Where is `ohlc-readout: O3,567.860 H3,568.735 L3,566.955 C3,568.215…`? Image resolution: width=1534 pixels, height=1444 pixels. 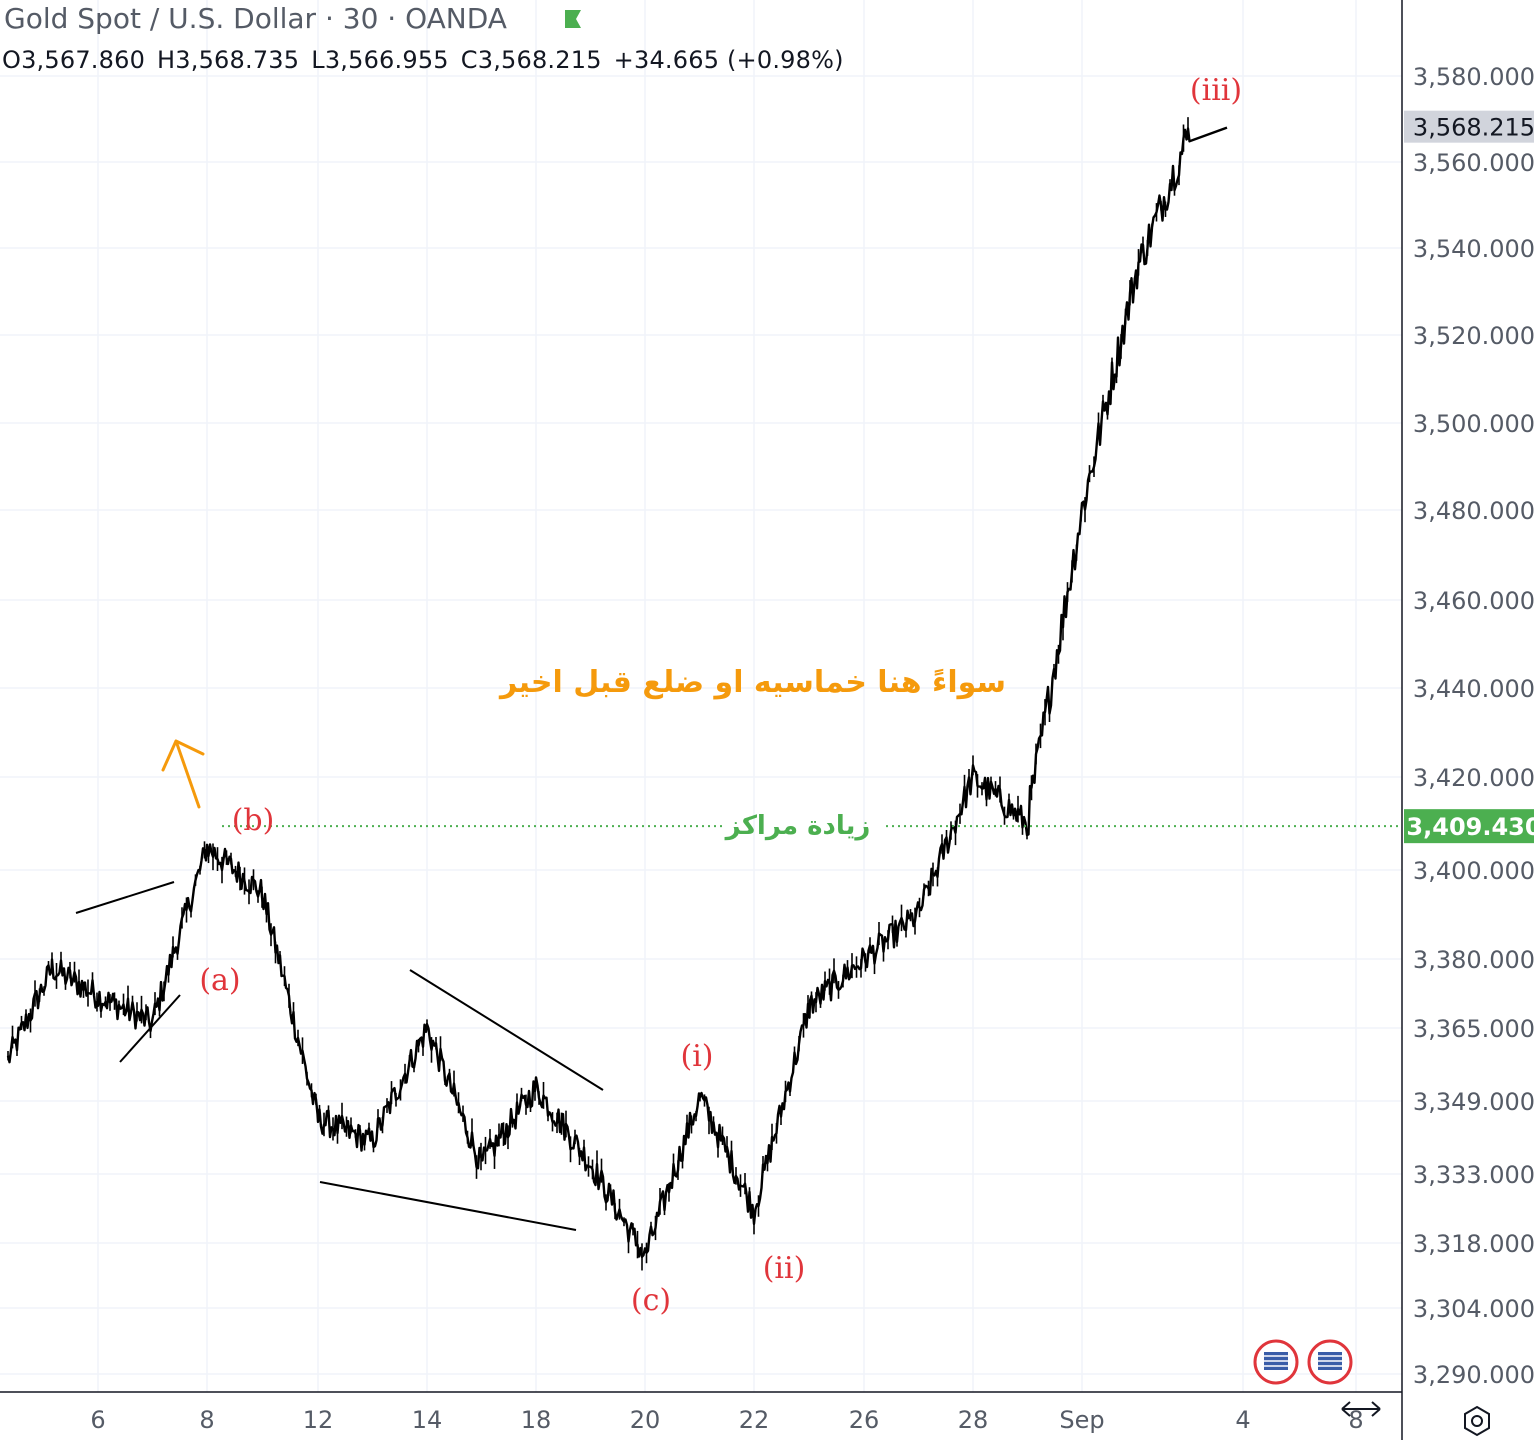 ohlc-readout: O3,567.860 H3,568.735 L3,566.955 C3,568.215… is located at coordinates (429, 60).